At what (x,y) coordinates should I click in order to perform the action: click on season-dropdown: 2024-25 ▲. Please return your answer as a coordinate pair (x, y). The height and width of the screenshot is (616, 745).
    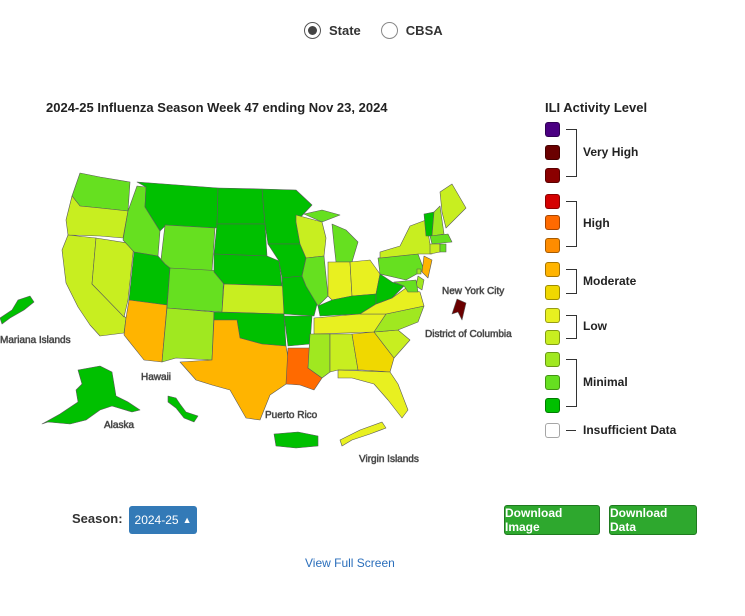
    Looking at the image, I should click on (163, 520).